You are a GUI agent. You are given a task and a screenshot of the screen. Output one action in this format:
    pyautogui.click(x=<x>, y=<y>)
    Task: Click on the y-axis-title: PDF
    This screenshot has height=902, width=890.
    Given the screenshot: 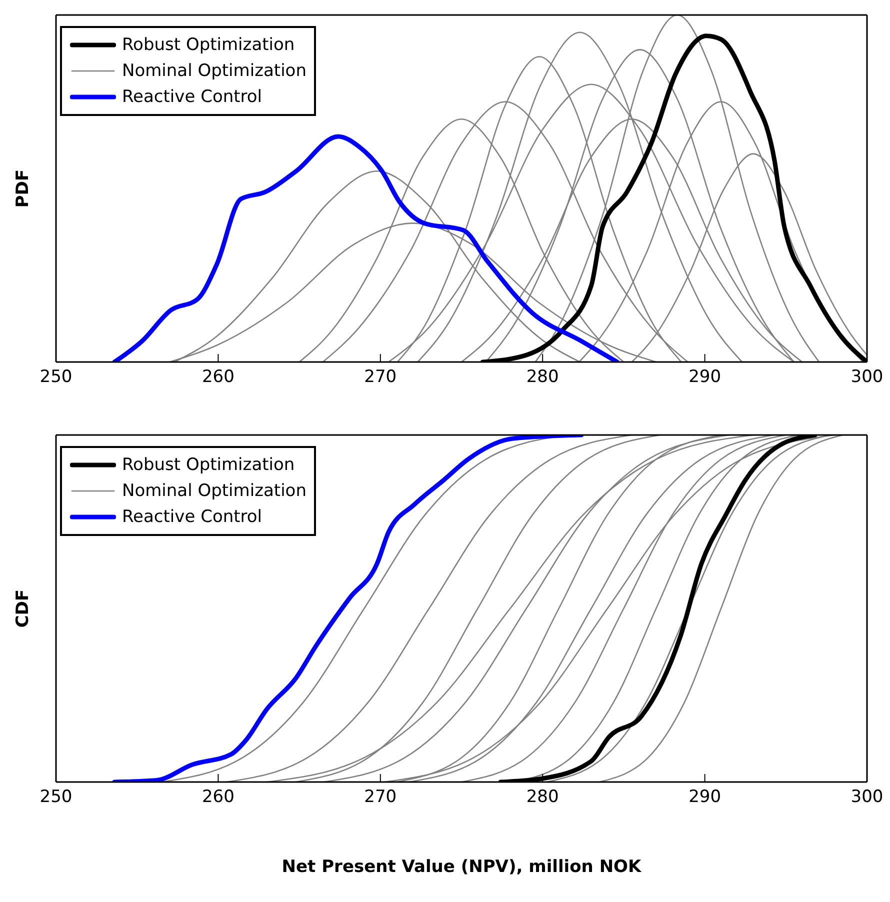 What is the action you would take?
    pyautogui.click(x=23, y=188)
    